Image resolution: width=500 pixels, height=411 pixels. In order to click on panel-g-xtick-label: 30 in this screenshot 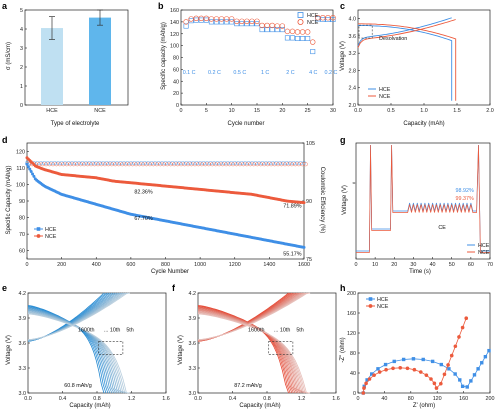, I will do `click(413, 265)`.